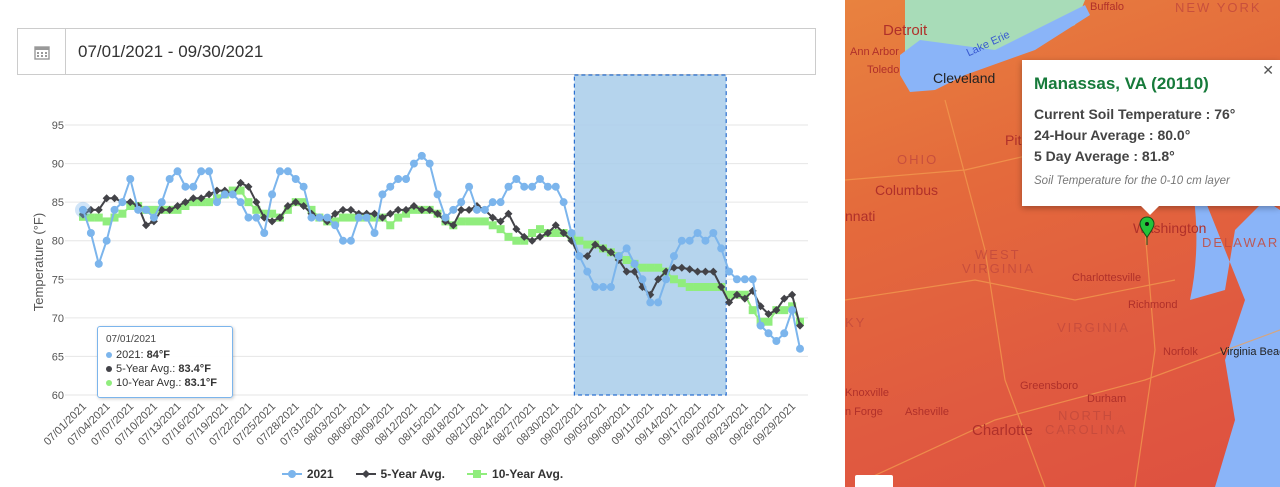  I want to click on date-range-picker: 07/01/2021 - 09/30/2021, so click(416, 51).